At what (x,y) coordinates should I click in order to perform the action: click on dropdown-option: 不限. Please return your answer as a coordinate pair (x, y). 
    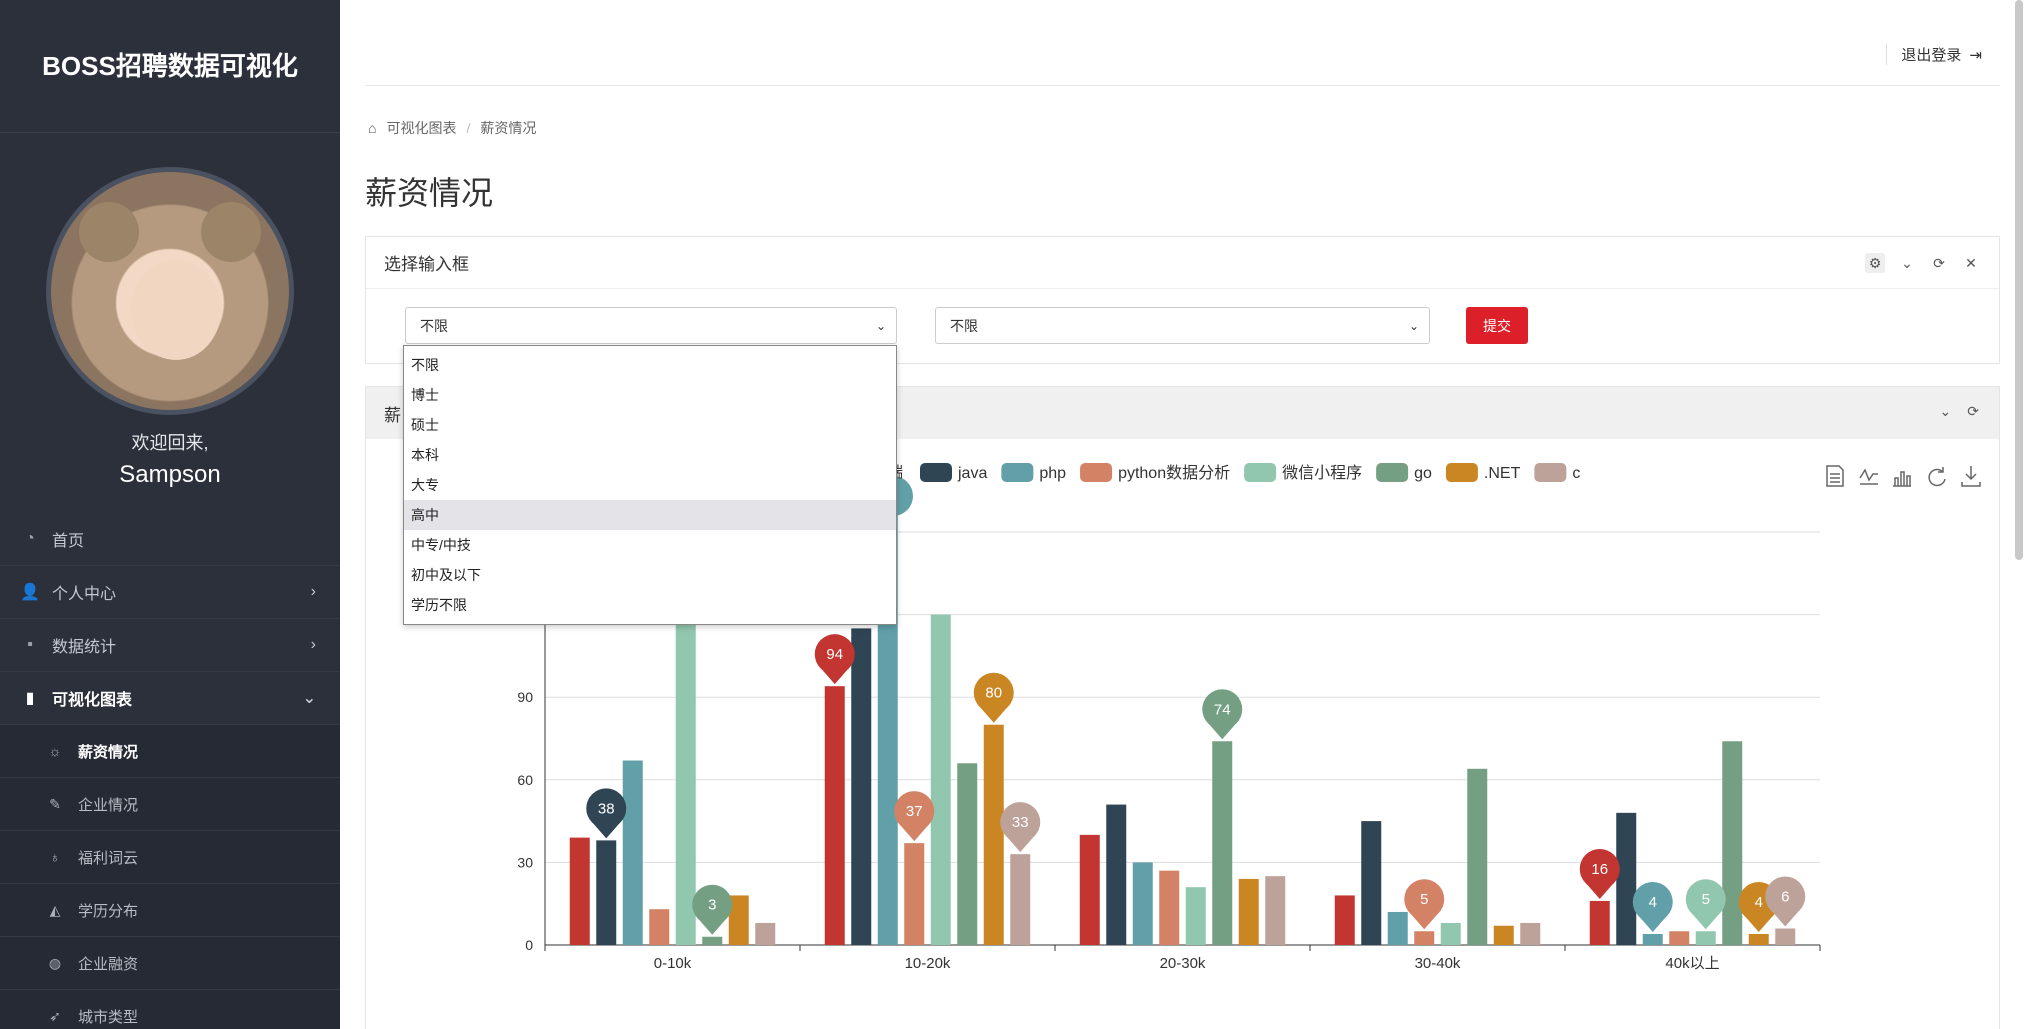
    Looking at the image, I should click on (425, 365).